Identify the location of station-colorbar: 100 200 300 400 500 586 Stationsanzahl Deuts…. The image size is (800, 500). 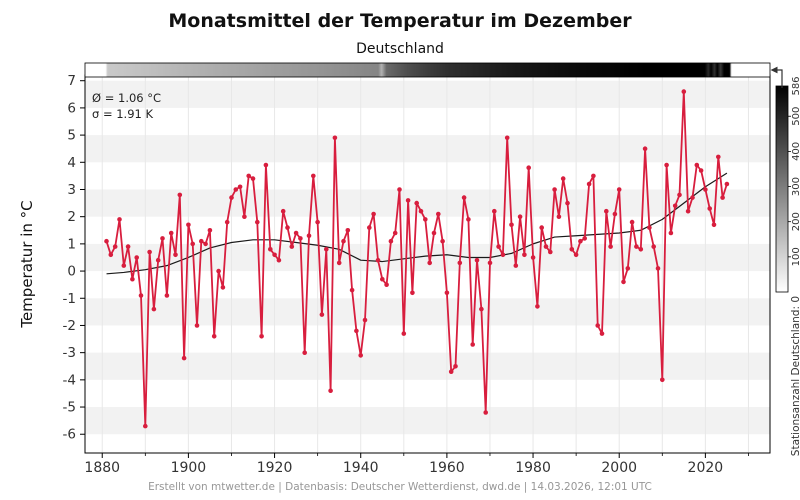
(785, 261).